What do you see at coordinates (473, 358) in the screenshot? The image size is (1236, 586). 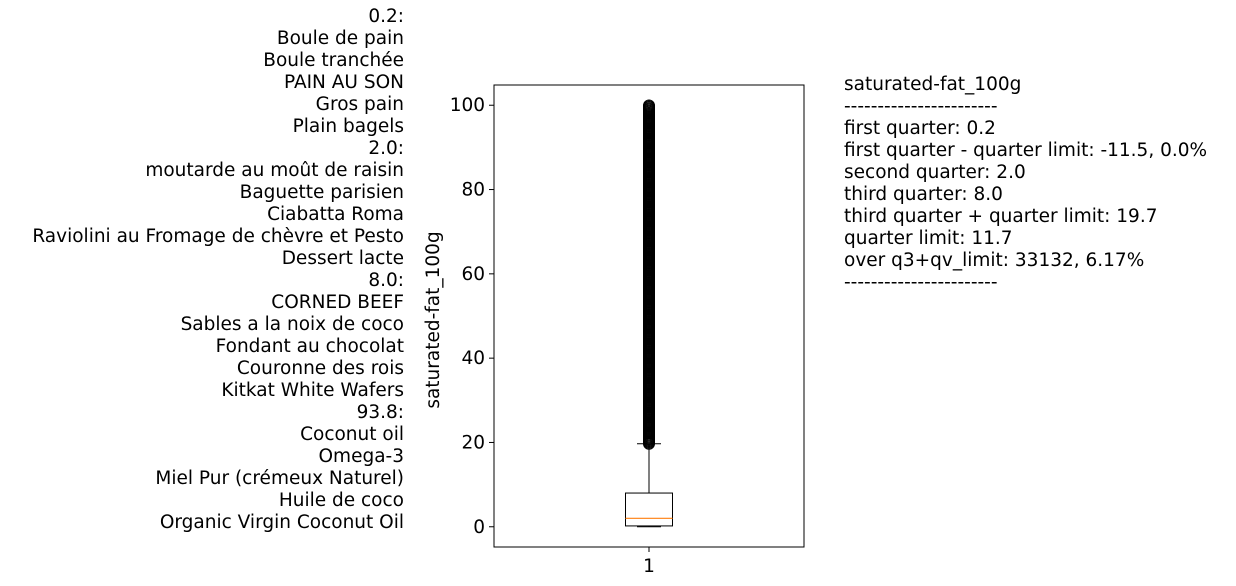 I see `y-tick-label: 40` at bounding box center [473, 358].